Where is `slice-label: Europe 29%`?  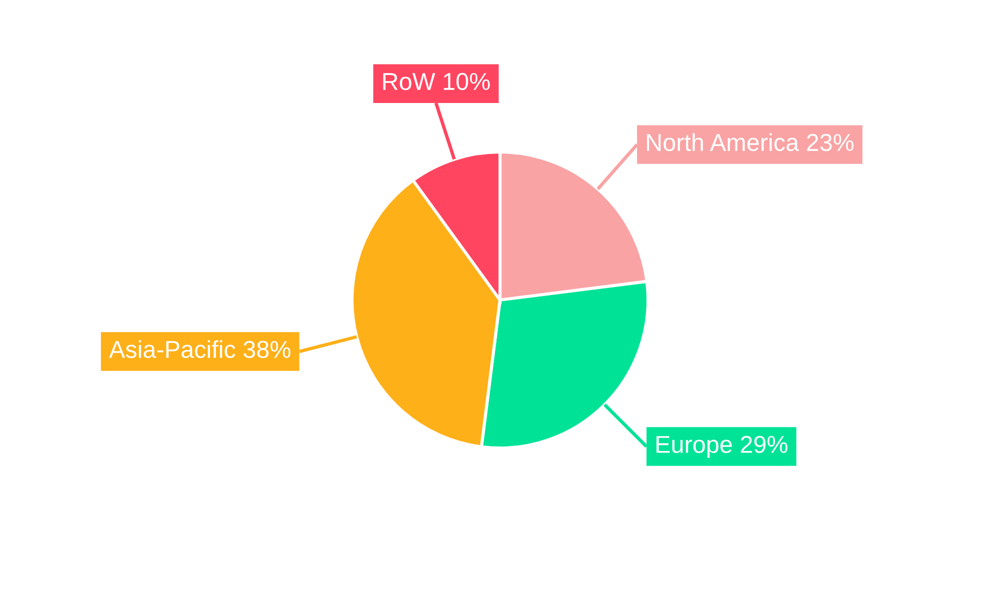 slice-label: Europe 29% is located at coordinates (722, 447).